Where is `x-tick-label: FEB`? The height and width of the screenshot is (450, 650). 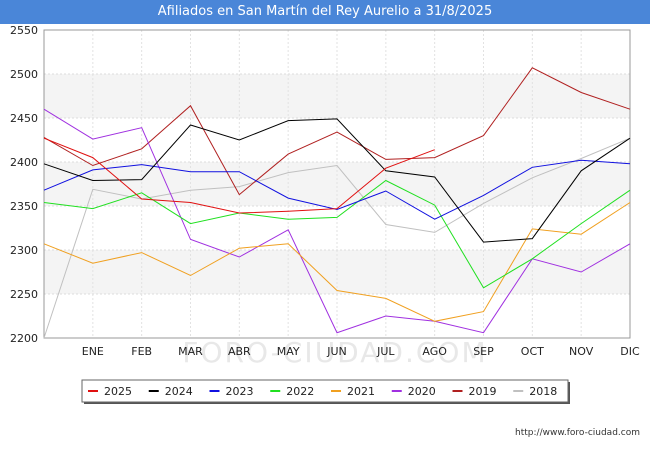 x-tick-label: FEB is located at coordinates (141, 351).